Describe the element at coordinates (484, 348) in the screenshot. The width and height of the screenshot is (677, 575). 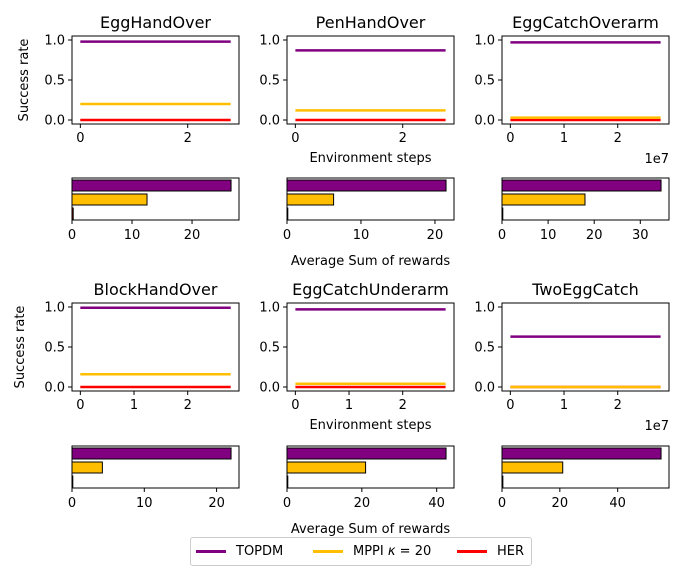
I see `plot-6-ytick-label: 0.5` at that location.